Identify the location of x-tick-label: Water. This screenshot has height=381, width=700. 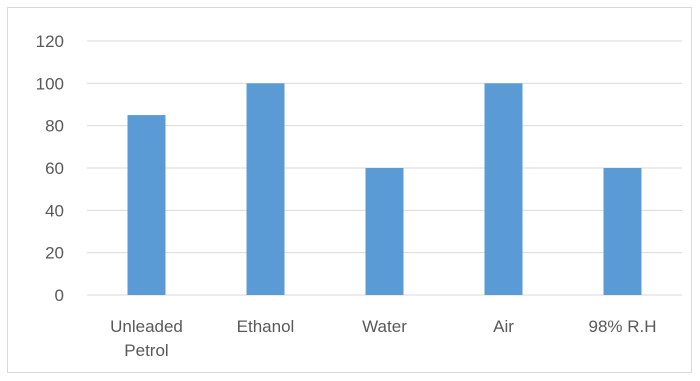
(384, 326).